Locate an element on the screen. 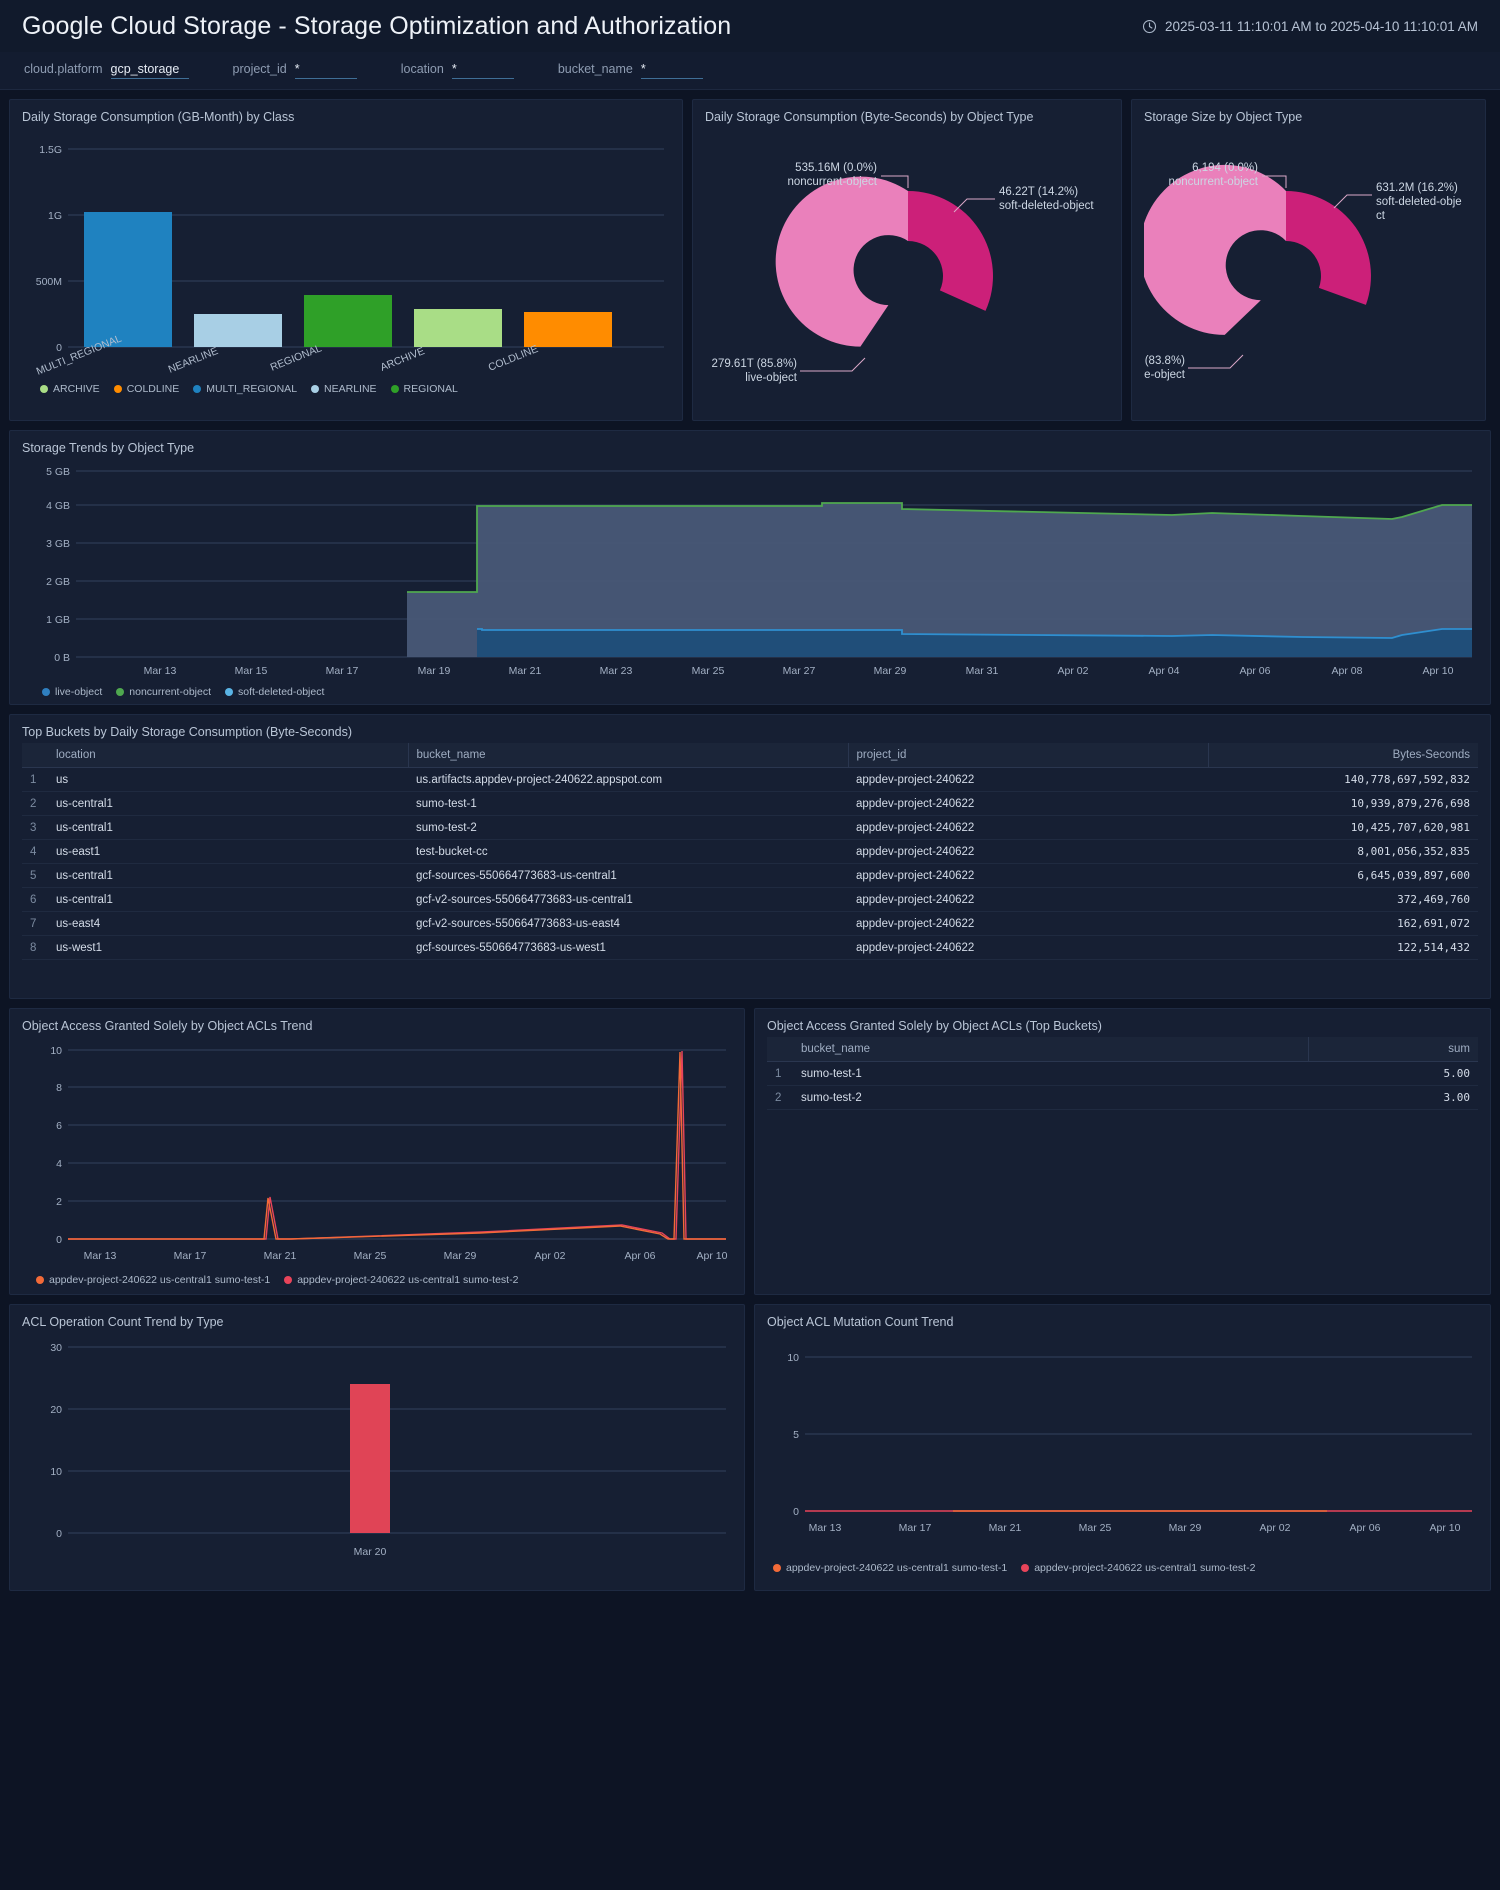 The width and height of the screenshot is (1500, 1890). filter-cloud-platform: cloud.platform gcp_storage is located at coordinates (106, 70).